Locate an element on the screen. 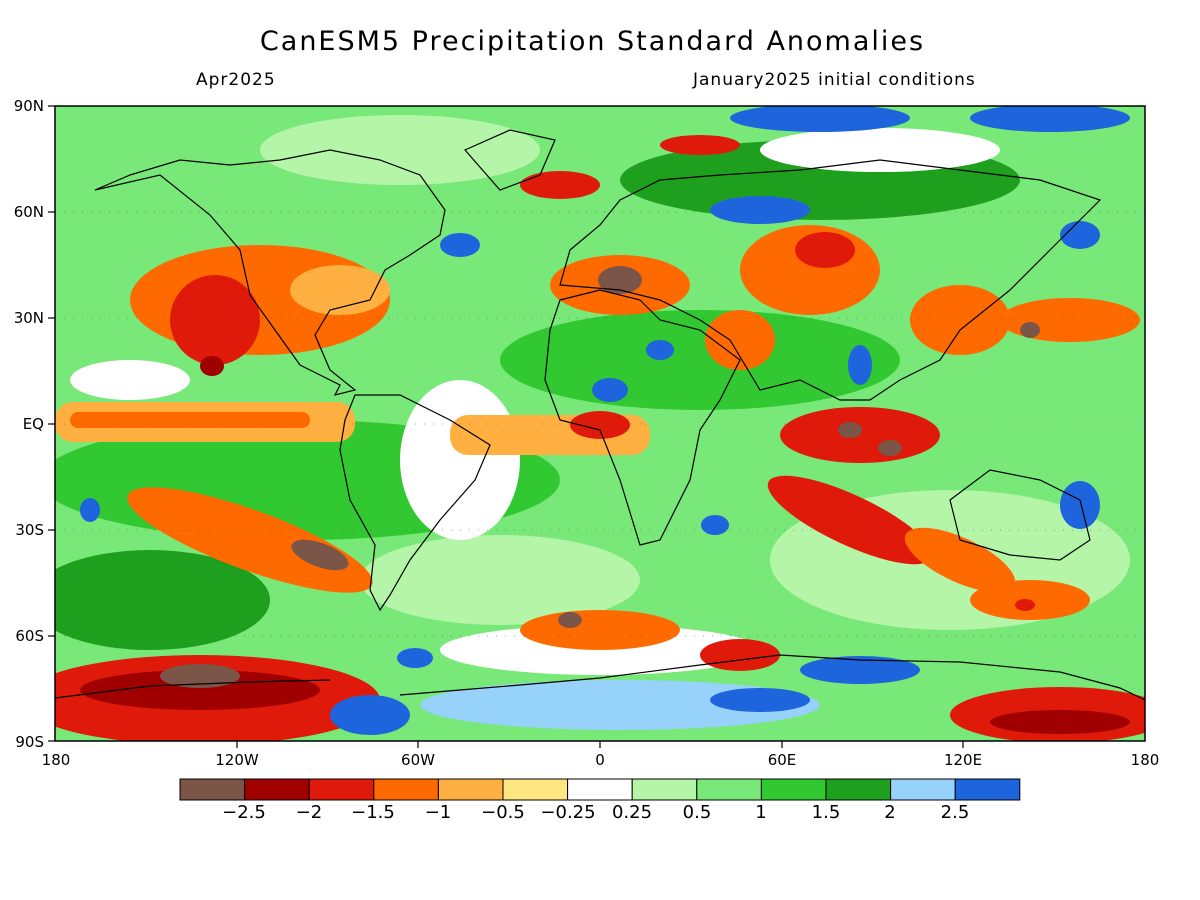  colorbar-label: −0.5 is located at coordinates (503, 812).